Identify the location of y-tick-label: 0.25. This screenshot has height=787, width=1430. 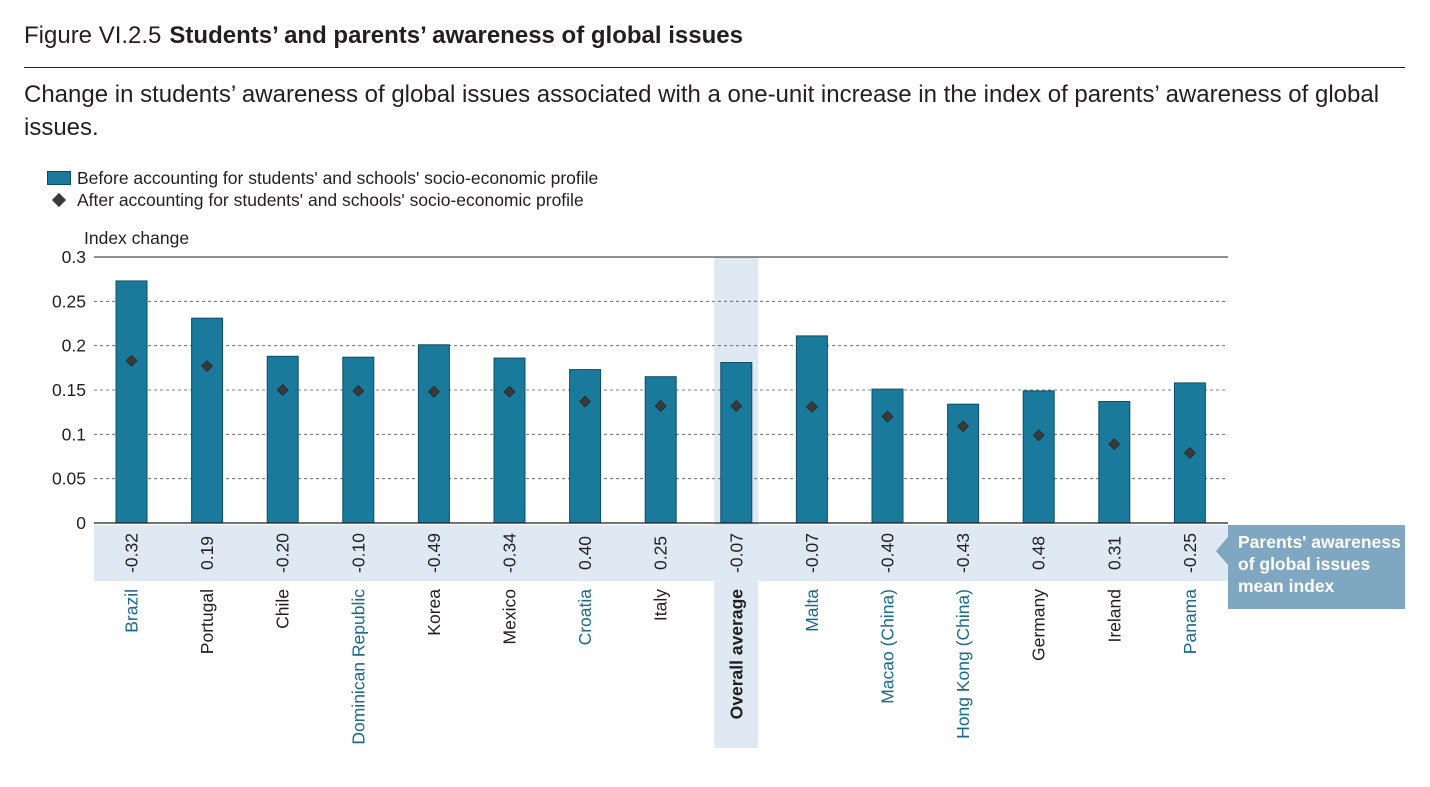
(69, 301).